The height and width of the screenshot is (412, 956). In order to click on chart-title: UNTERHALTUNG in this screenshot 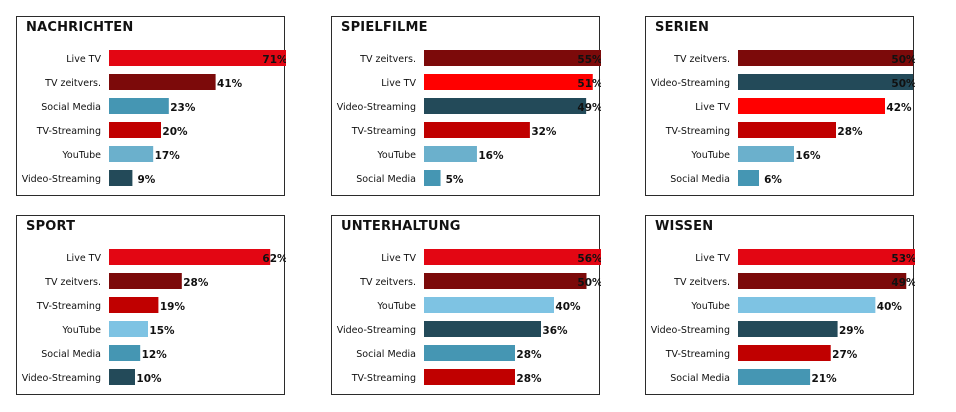, I will do `click(401, 226)`.